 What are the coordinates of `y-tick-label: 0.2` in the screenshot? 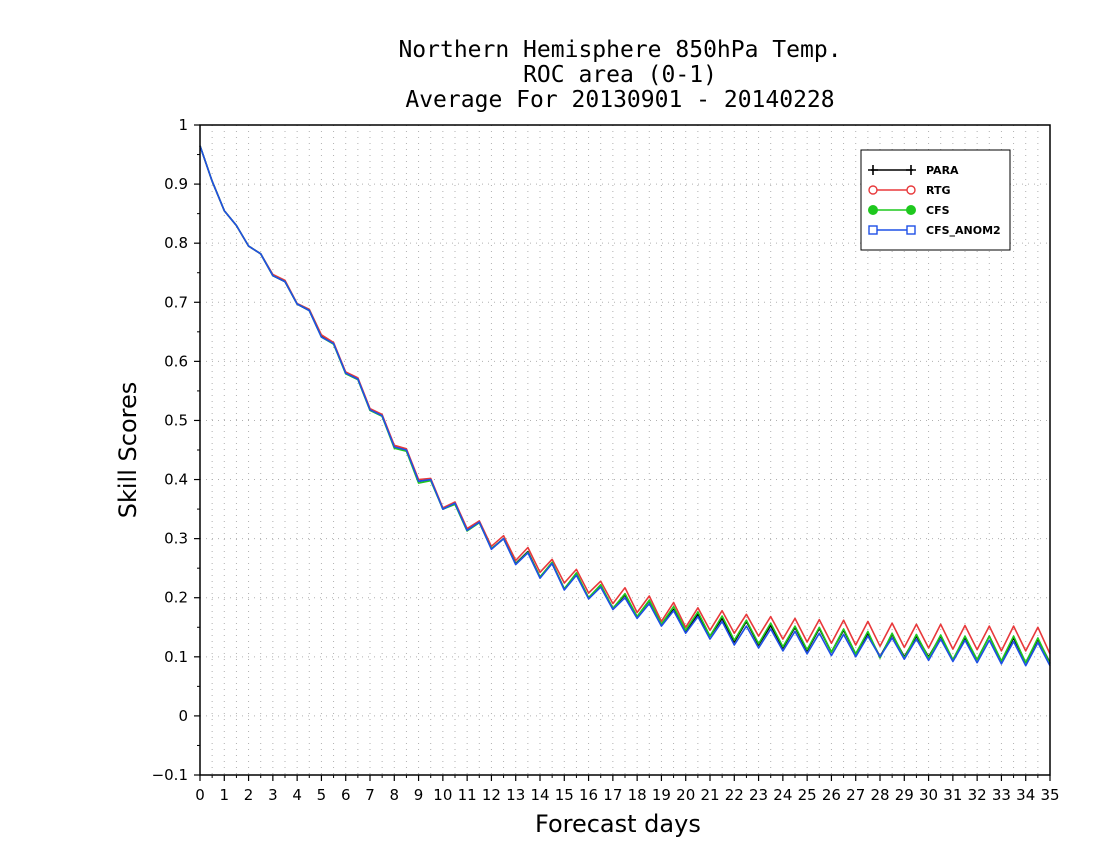 It's located at (176, 598).